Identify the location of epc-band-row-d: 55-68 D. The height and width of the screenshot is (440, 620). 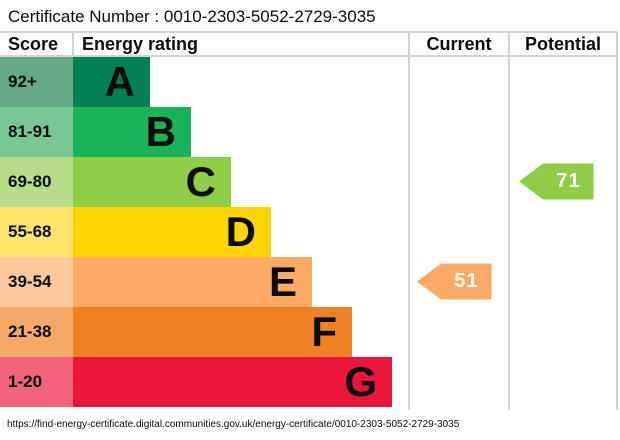
(310, 232).